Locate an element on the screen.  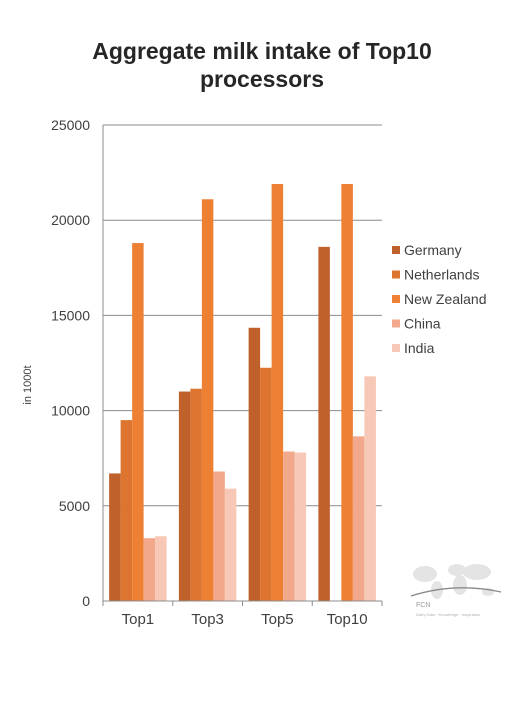
legend-label: India is located at coordinates (419, 348).